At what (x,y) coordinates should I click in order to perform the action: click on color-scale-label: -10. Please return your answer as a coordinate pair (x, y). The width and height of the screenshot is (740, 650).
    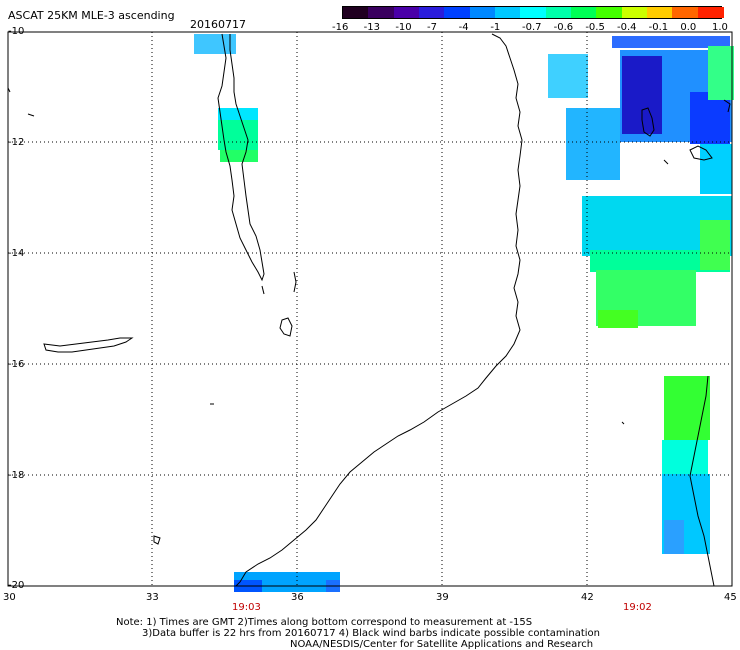
    Looking at the image, I should click on (403, 27).